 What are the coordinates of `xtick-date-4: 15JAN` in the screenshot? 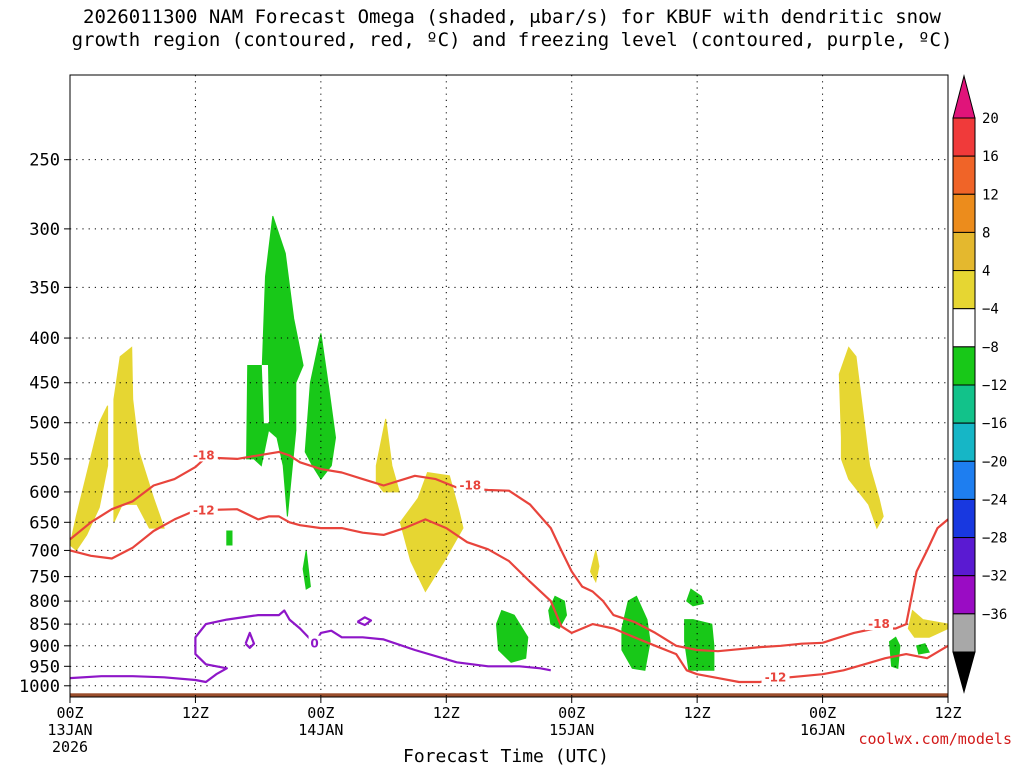 It's located at (571, 730).